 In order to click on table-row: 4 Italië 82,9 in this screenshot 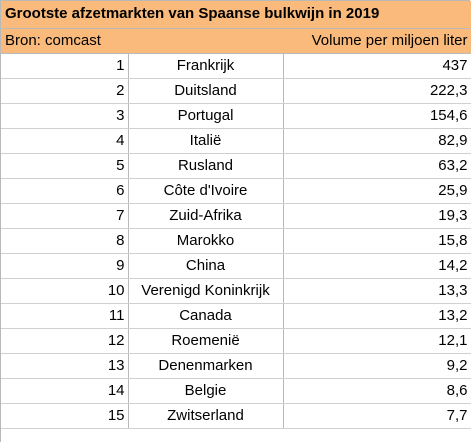, I will do `click(236, 141)`.